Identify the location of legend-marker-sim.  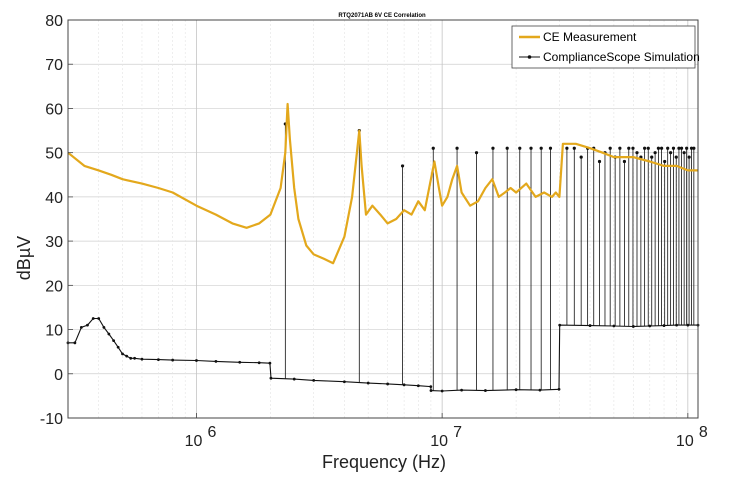
(529, 57).